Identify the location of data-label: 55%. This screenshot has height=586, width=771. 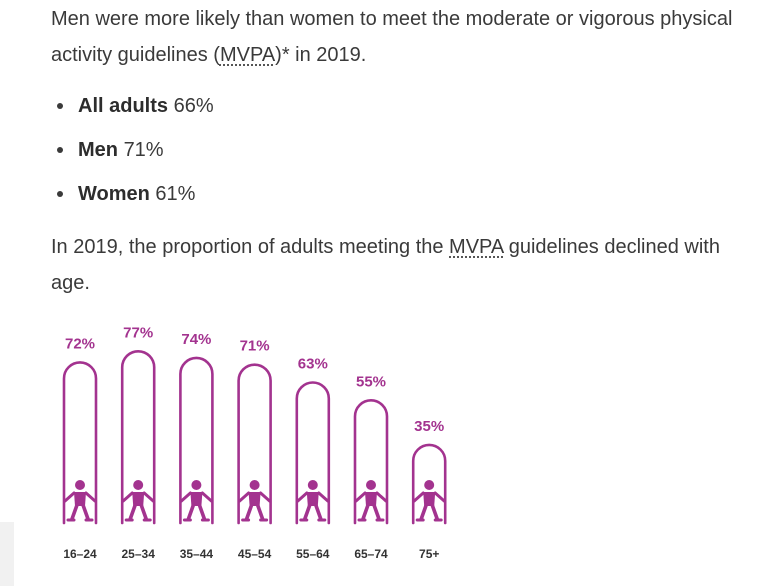
(371, 381).